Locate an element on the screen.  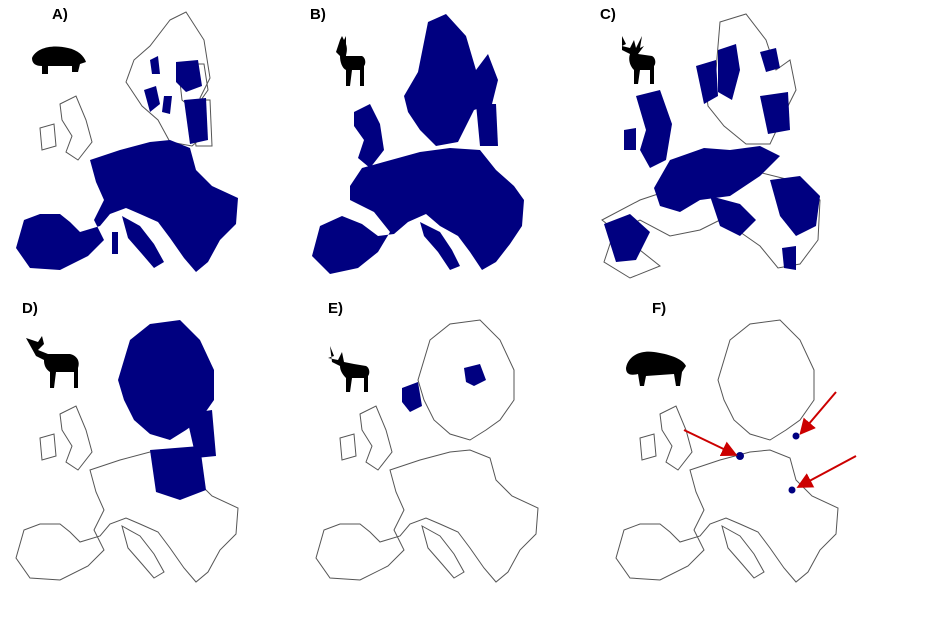
bison-icon is located at coordinates (656, 368).